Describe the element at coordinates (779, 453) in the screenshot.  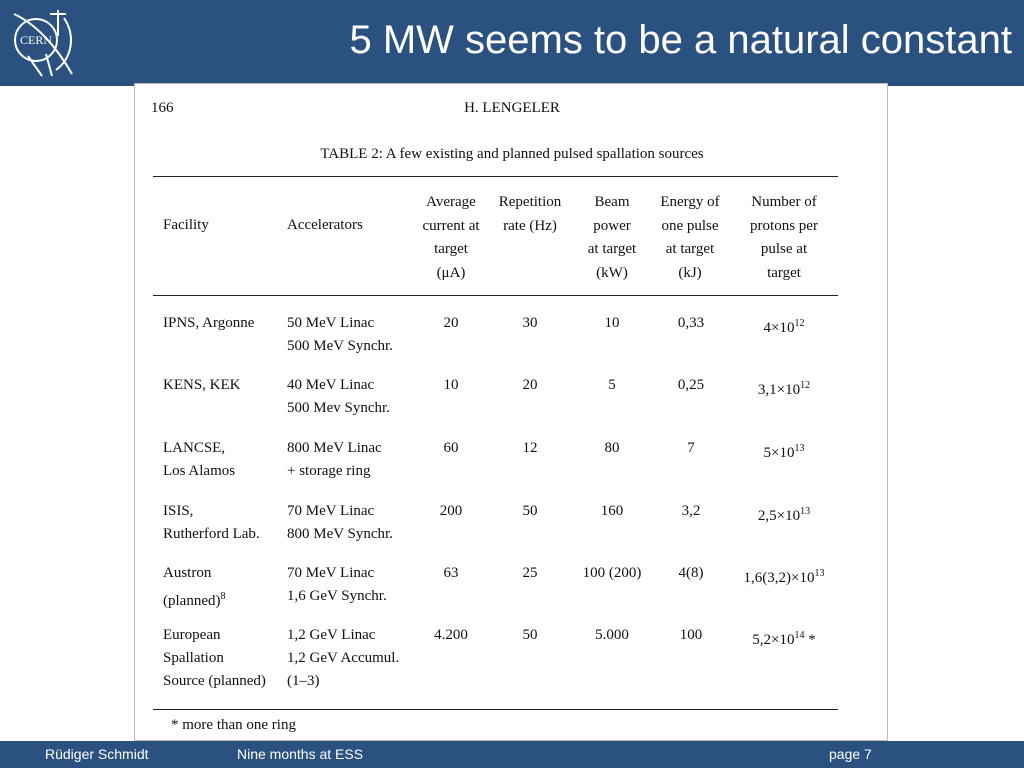
I see `row-lancse-protons-base: 5×10` at that location.